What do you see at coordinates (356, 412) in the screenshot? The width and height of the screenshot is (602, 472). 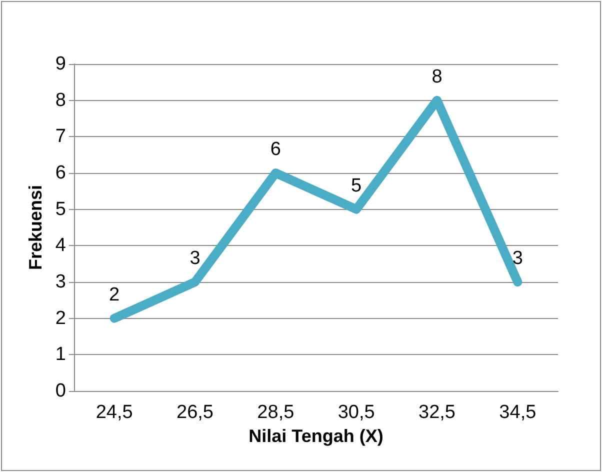 I see `x-tick-label: 30,5` at bounding box center [356, 412].